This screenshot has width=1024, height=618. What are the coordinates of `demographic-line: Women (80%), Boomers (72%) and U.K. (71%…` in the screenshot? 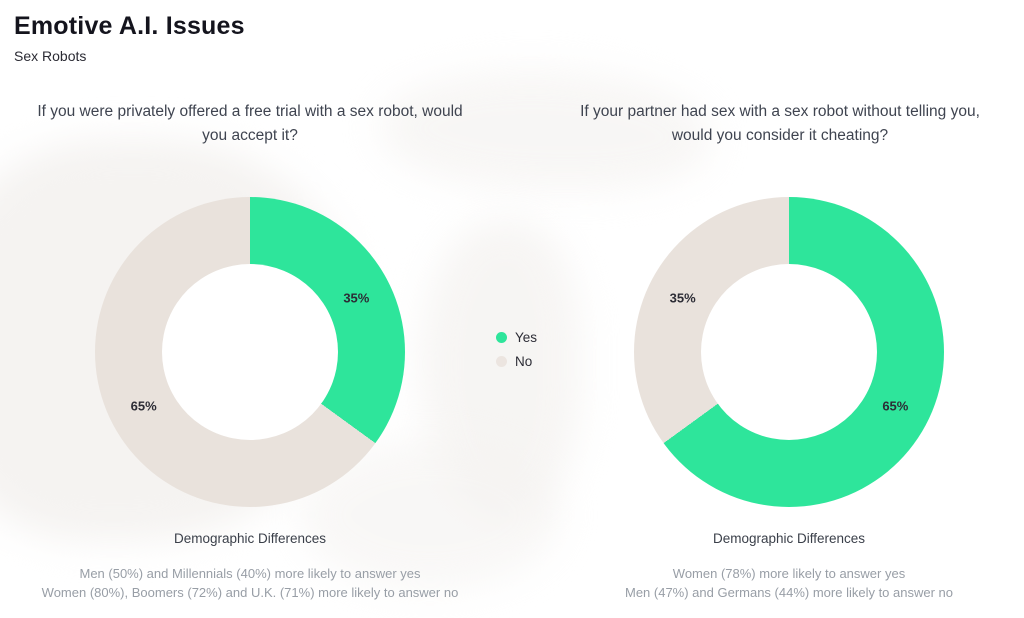 It's located at (250, 592).